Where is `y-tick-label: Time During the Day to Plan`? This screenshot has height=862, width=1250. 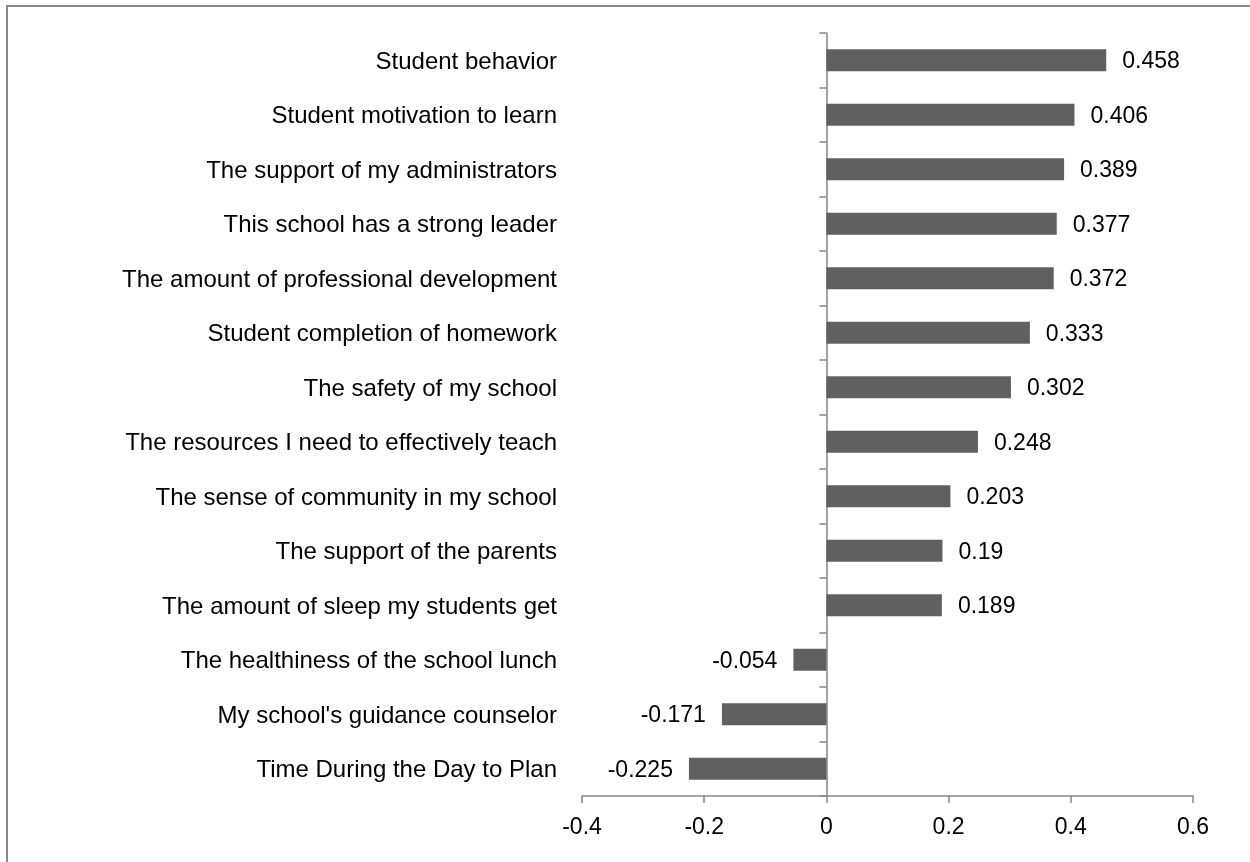
y-tick-label: Time During the Day to Plan is located at coordinates (406, 769).